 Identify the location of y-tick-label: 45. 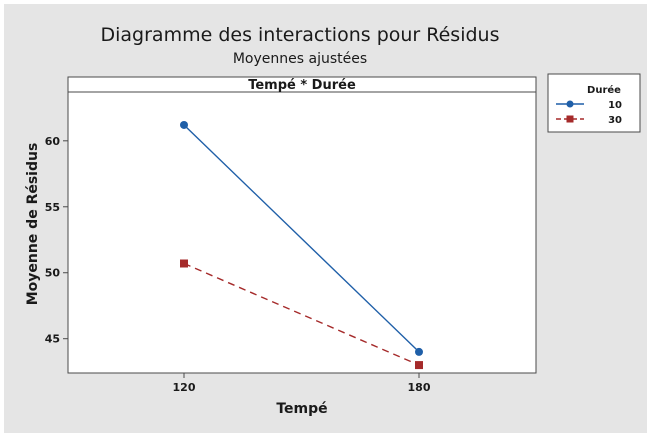
(52, 339).